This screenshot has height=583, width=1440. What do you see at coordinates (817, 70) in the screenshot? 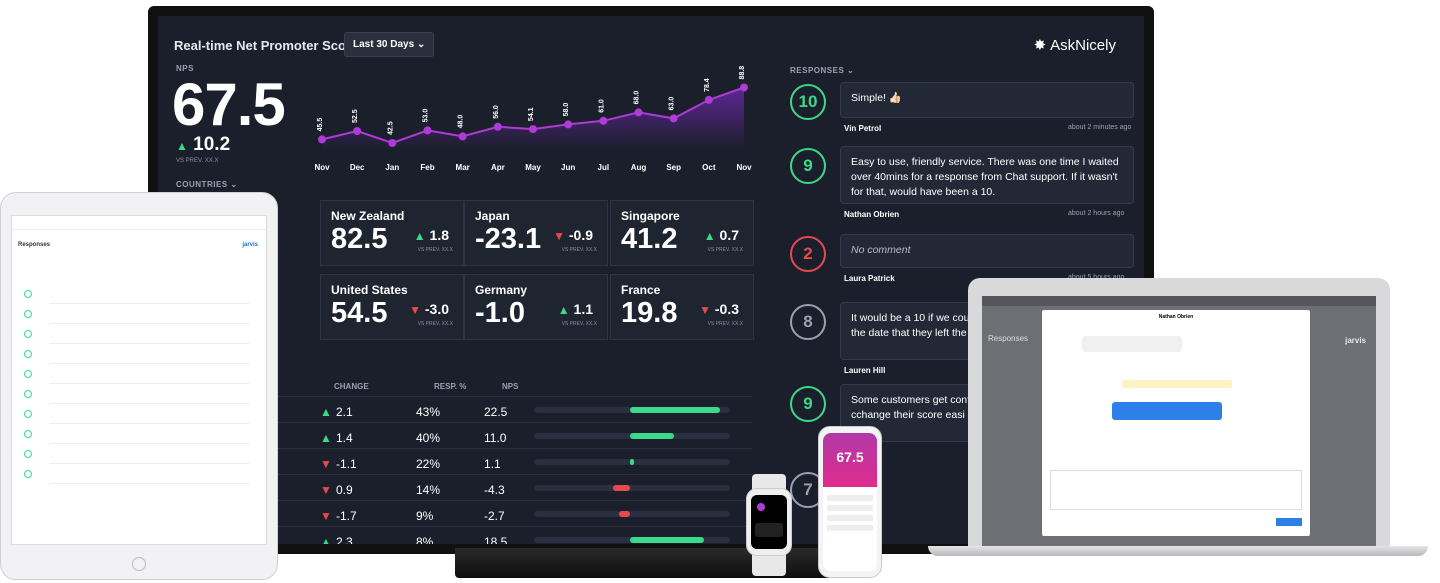
I see `responses-label: RESPONSES` at bounding box center [817, 70].